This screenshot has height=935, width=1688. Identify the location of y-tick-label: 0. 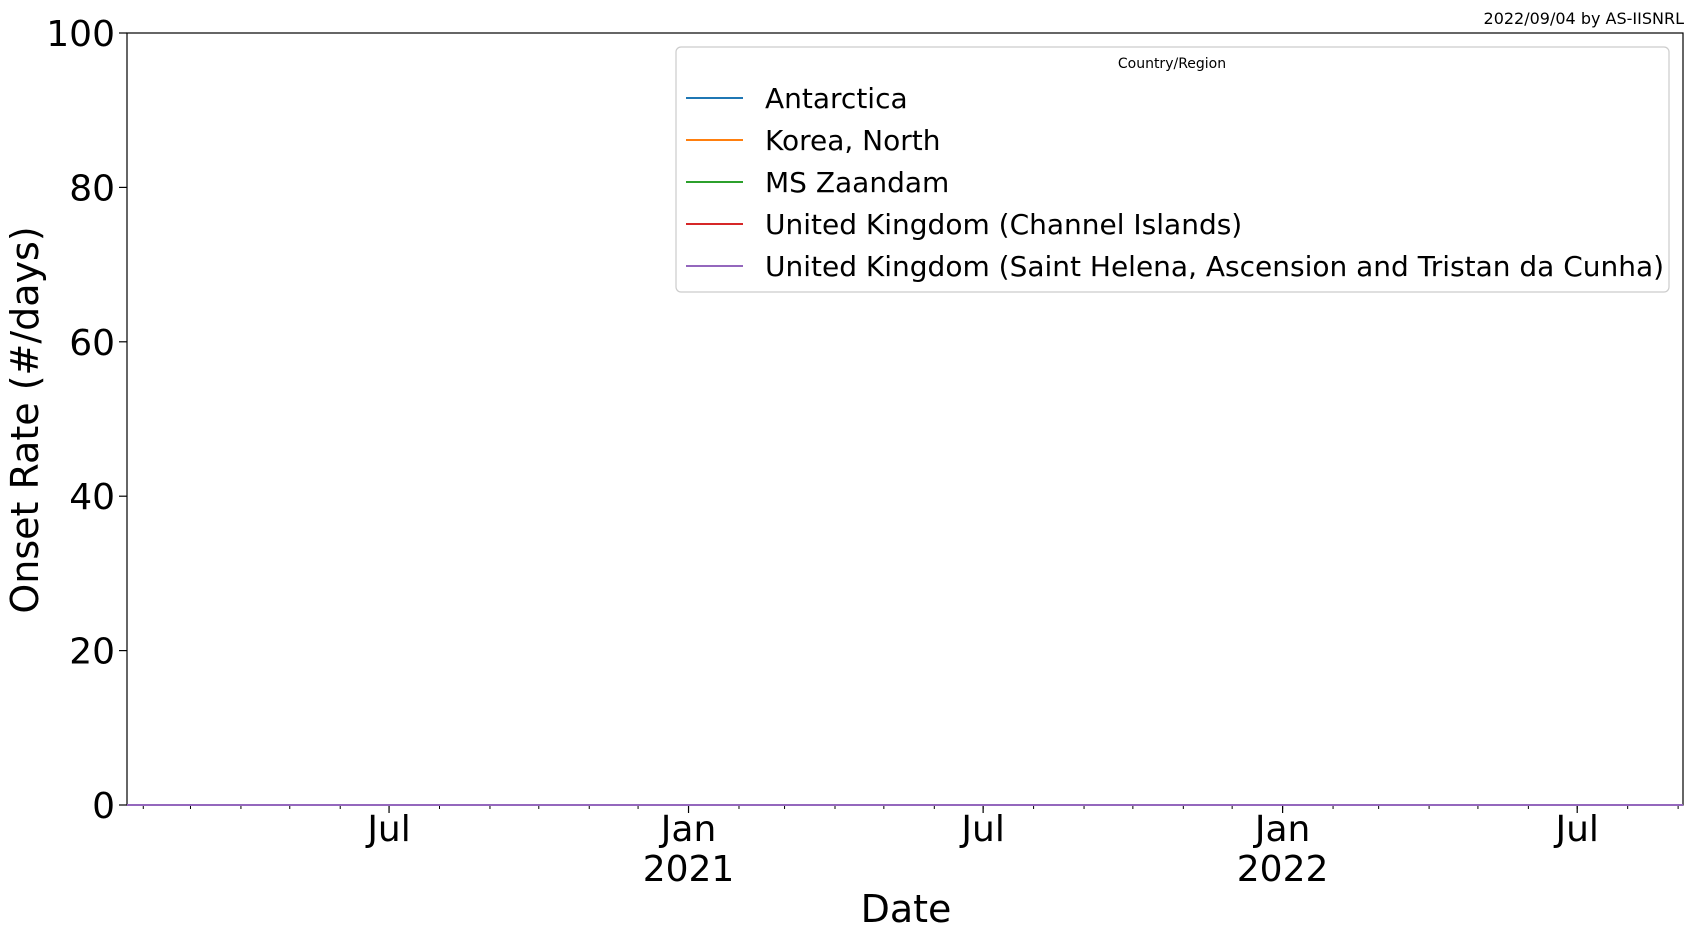
(103, 806).